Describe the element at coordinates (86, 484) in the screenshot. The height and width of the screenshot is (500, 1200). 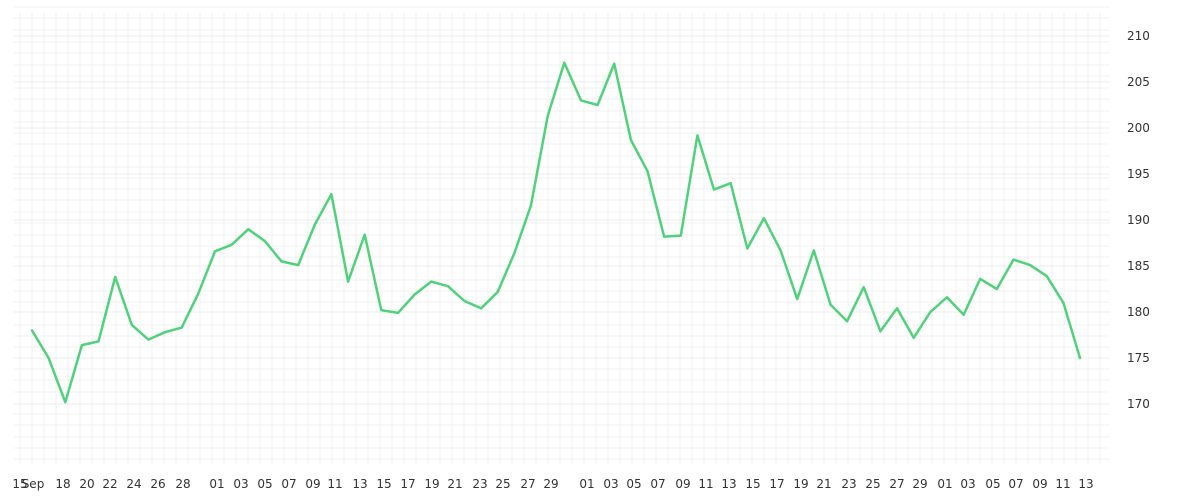
I see `x-tick-label: 20` at that location.